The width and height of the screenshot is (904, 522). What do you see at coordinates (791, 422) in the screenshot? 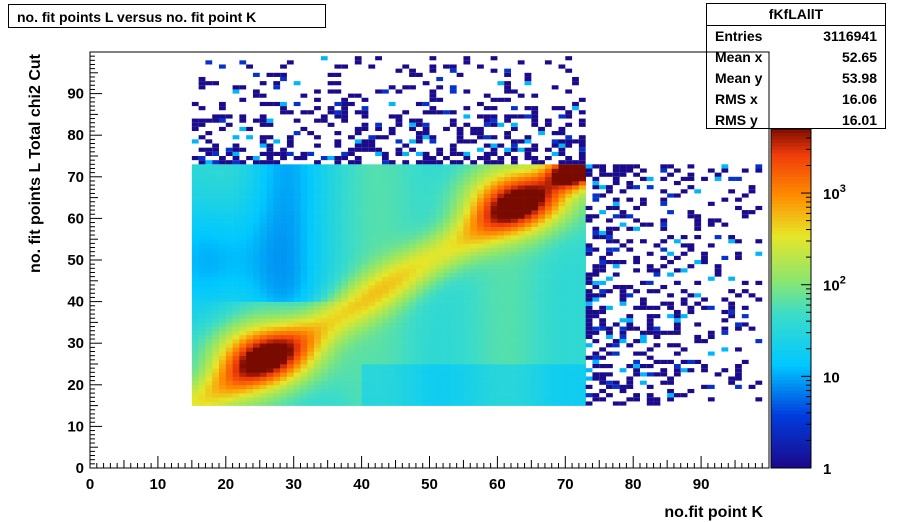
I see `colorbar-segment` at bounding box center [791, 422].